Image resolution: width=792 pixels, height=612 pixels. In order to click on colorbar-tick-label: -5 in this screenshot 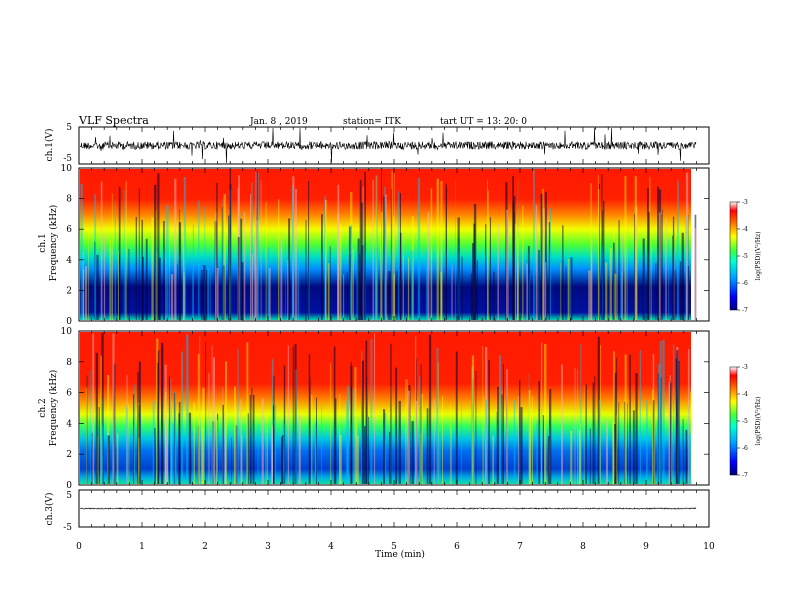, I will do `click(745, 421)`.